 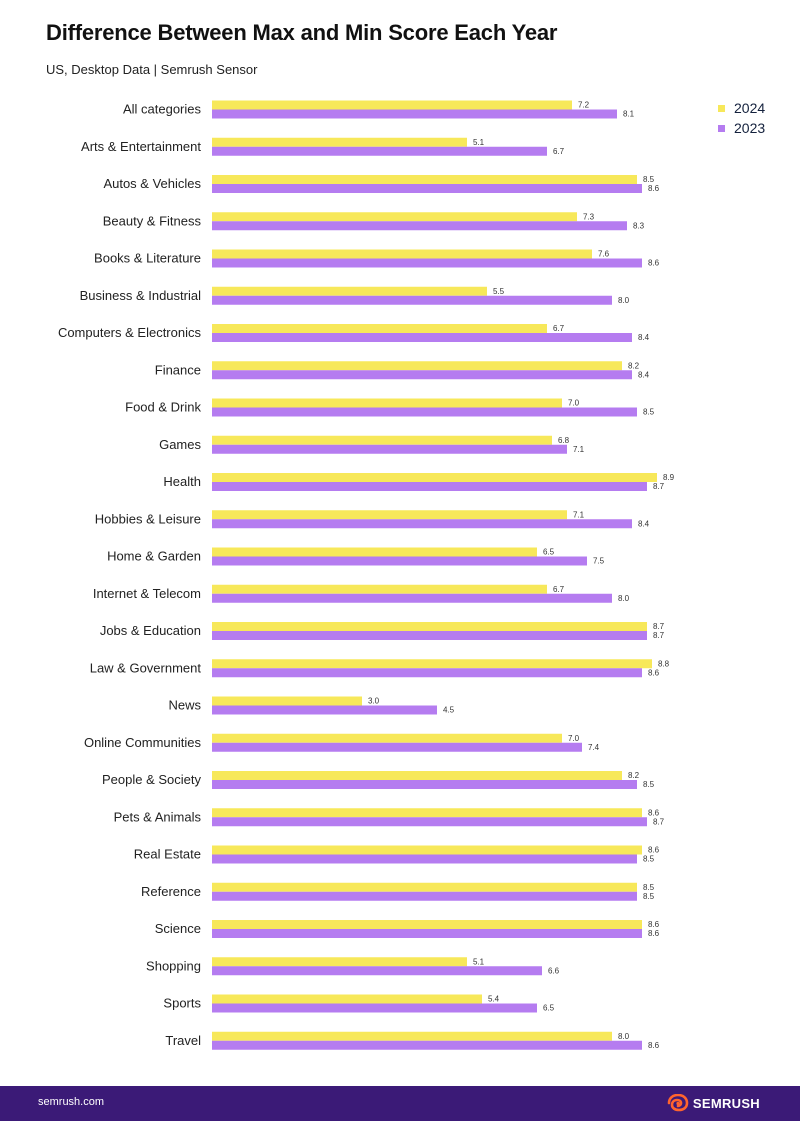 What do you see at coordinates (589, 216) in the screenshot?
I see `value-label-2024-beauty-and-fitness: 7.3` at bounding box center [589, 216].